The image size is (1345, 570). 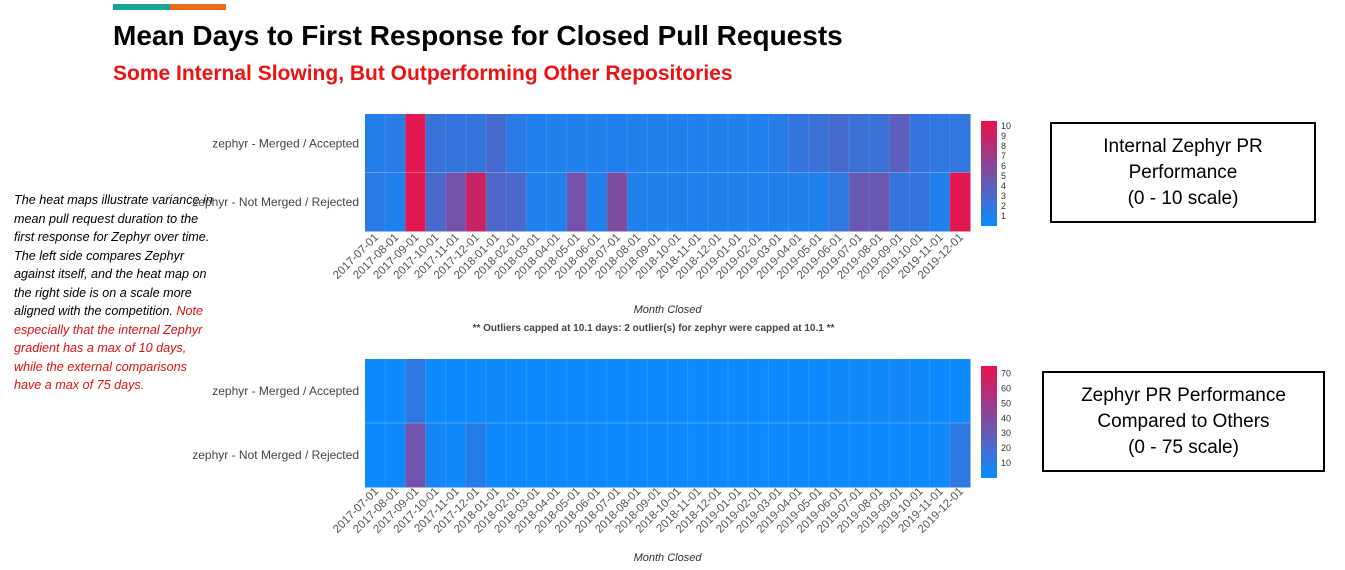 I want to click on colorbar-tick-label: 9, so click(x=1003, y=136).